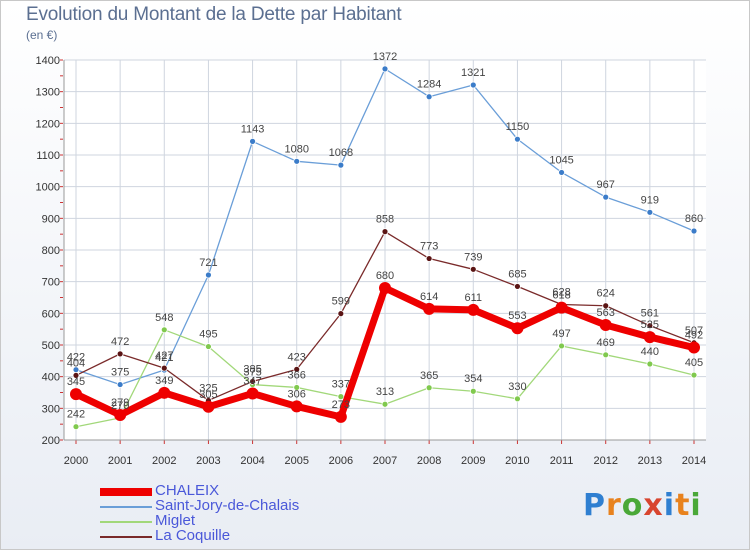  I want to click on data-label-saint-jory-de-chalais: 375, so click(120, 373).